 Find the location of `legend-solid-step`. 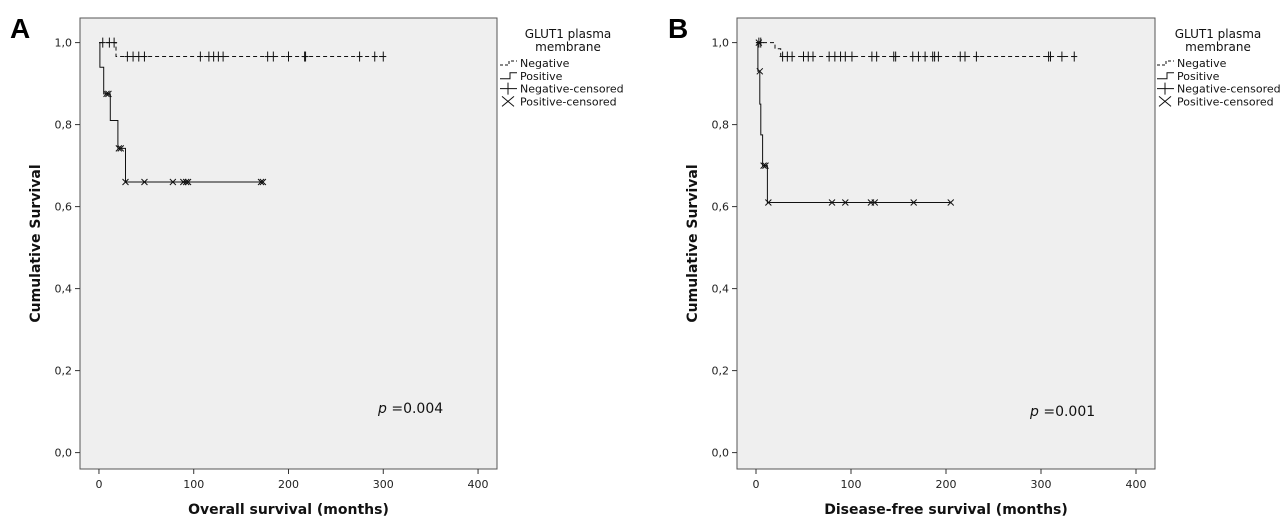

legend-solid-step is located at coordinates (1165, 76).